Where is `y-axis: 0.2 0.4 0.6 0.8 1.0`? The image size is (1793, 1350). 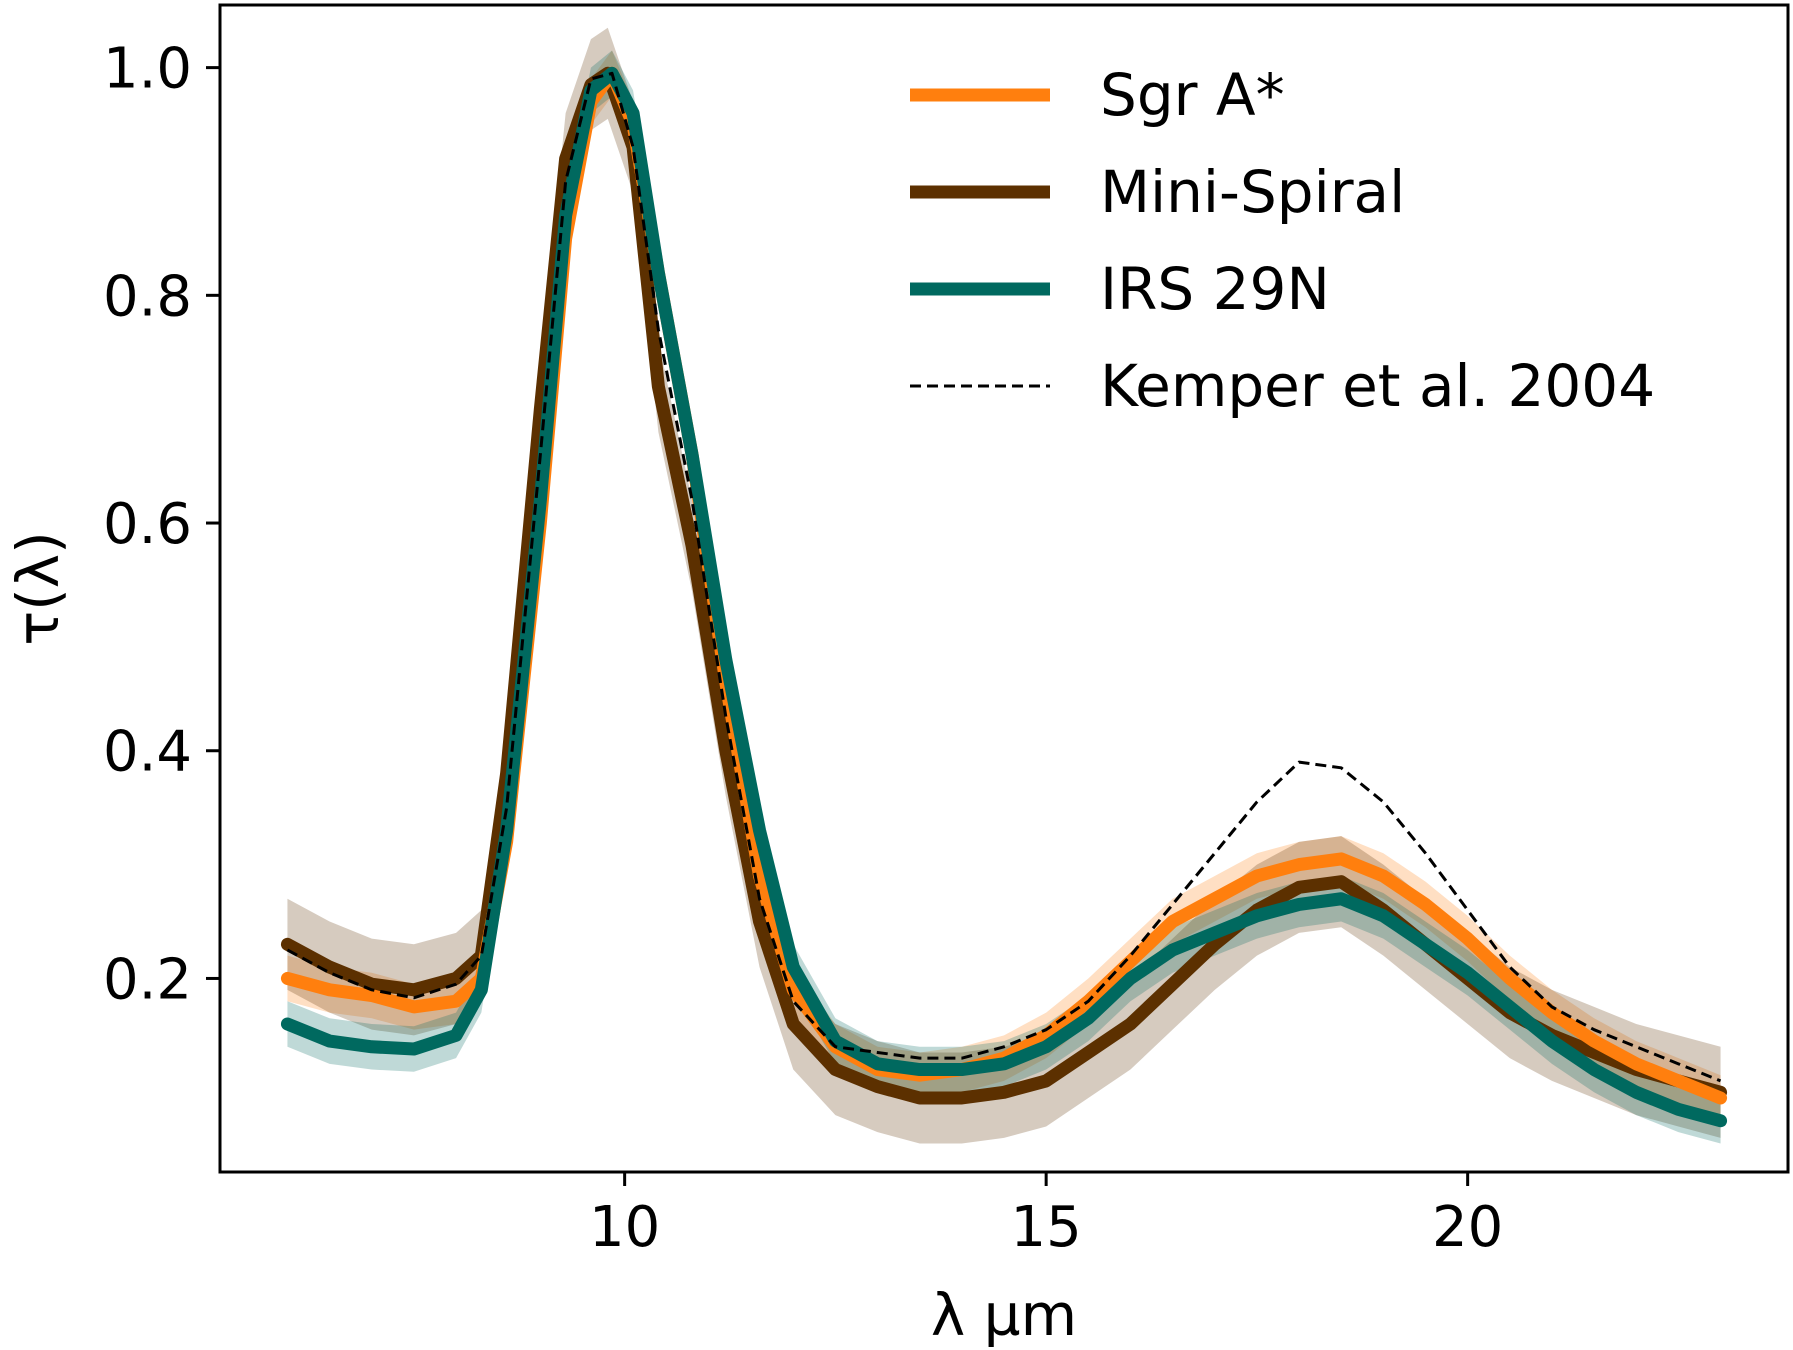 y-axis: 0.2 0.4 0.6 0.8 1.0 is located at coordinates (161, 524).